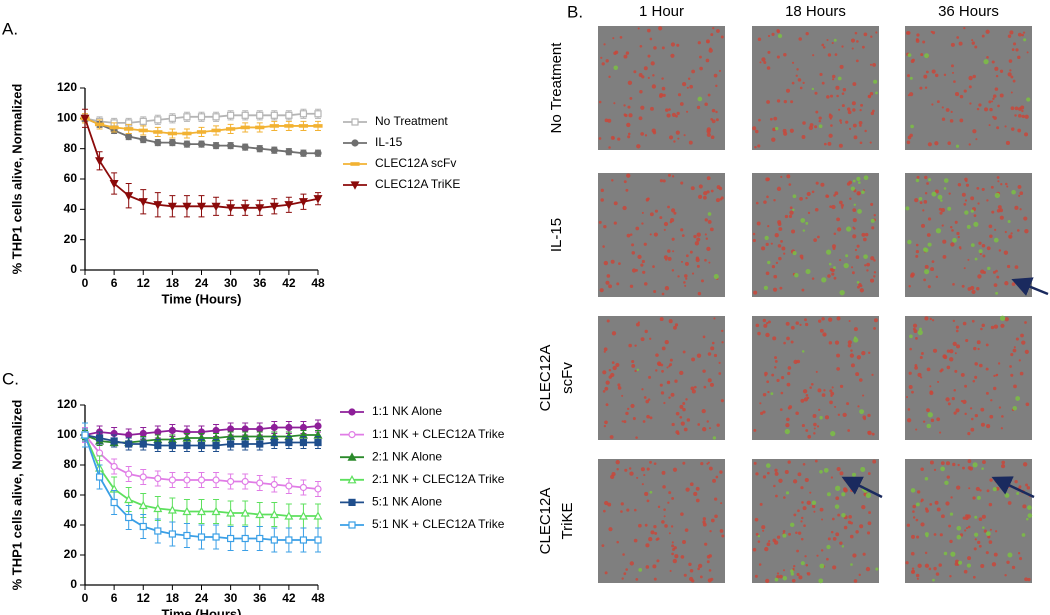  I want to click on row-label: No Treatment, so click(556, 88).